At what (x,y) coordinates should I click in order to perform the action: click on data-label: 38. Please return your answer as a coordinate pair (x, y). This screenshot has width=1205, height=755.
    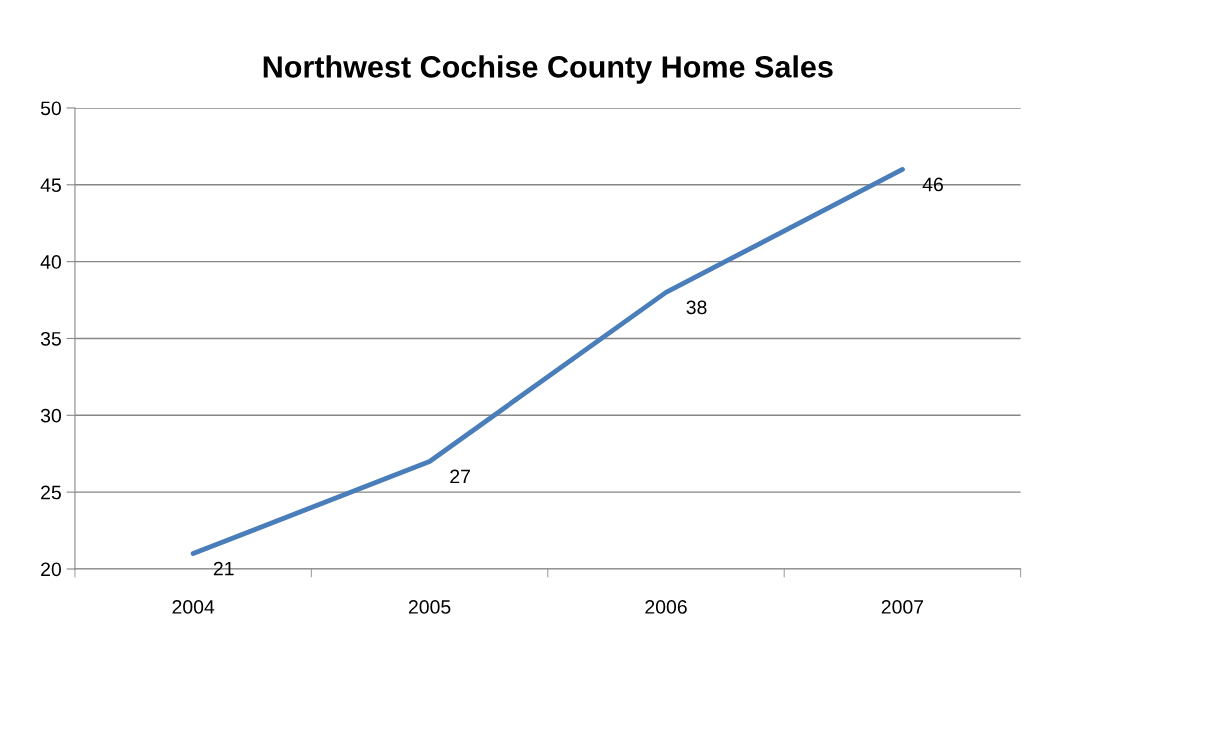
    Looking at the image, I should click on (696, 307).